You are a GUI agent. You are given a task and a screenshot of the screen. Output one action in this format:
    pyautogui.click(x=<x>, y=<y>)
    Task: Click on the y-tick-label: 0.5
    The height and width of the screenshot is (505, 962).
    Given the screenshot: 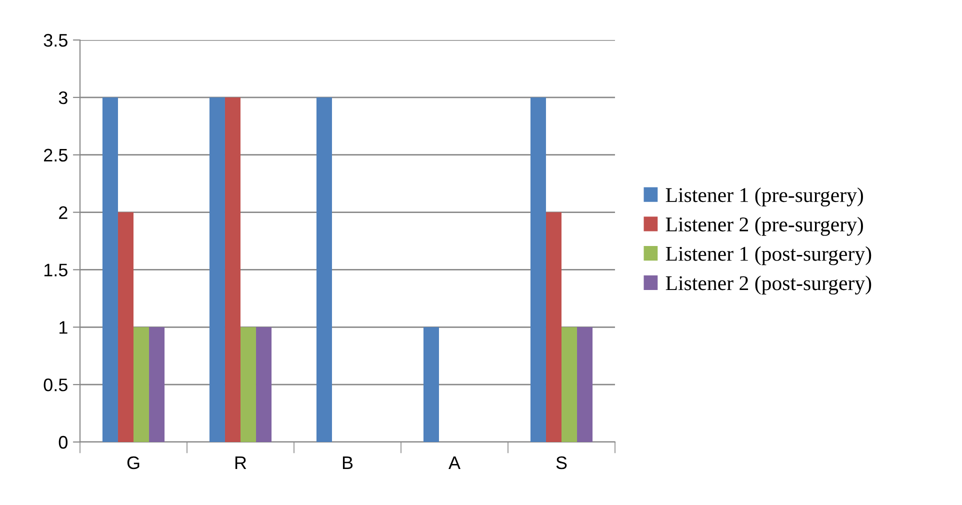 What is the action you would take?
    pyautogui.click(x=56, y=385)
    